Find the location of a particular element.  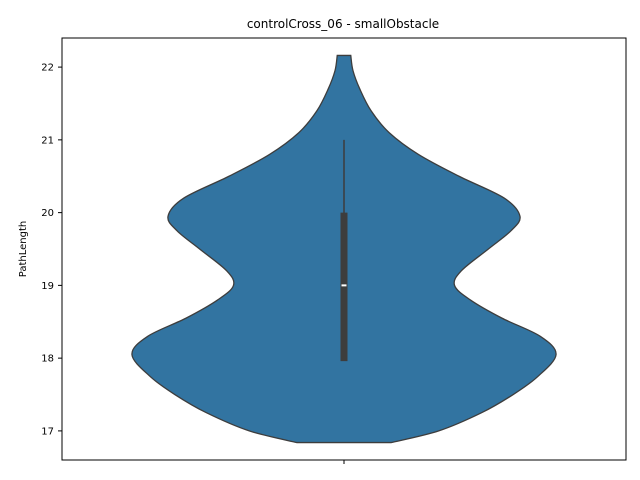

y-axis: 17 18 19 20 21 22 is located at coordinates (51, 250).